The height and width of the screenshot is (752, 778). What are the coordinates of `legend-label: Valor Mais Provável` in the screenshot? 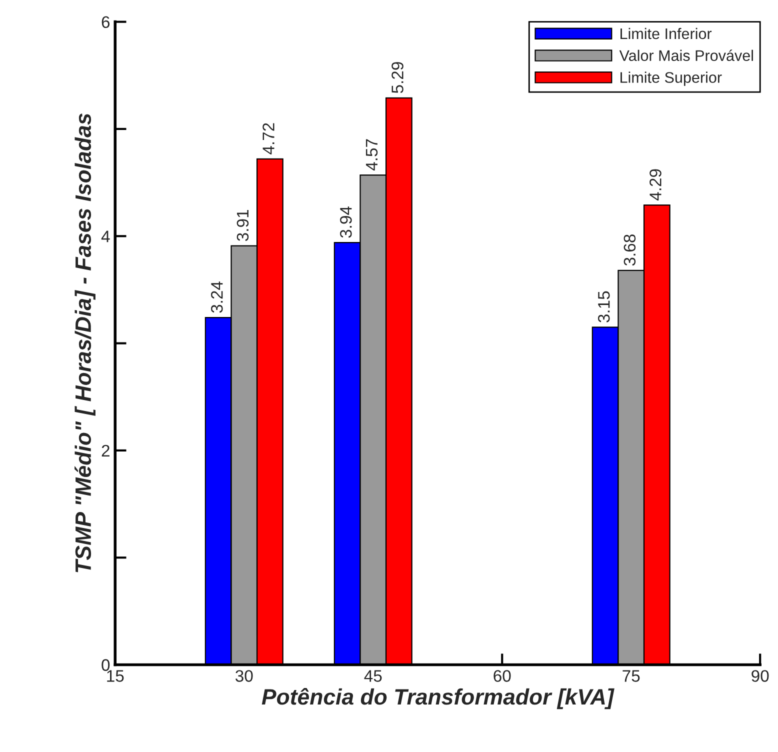 It's located at (686, 56).